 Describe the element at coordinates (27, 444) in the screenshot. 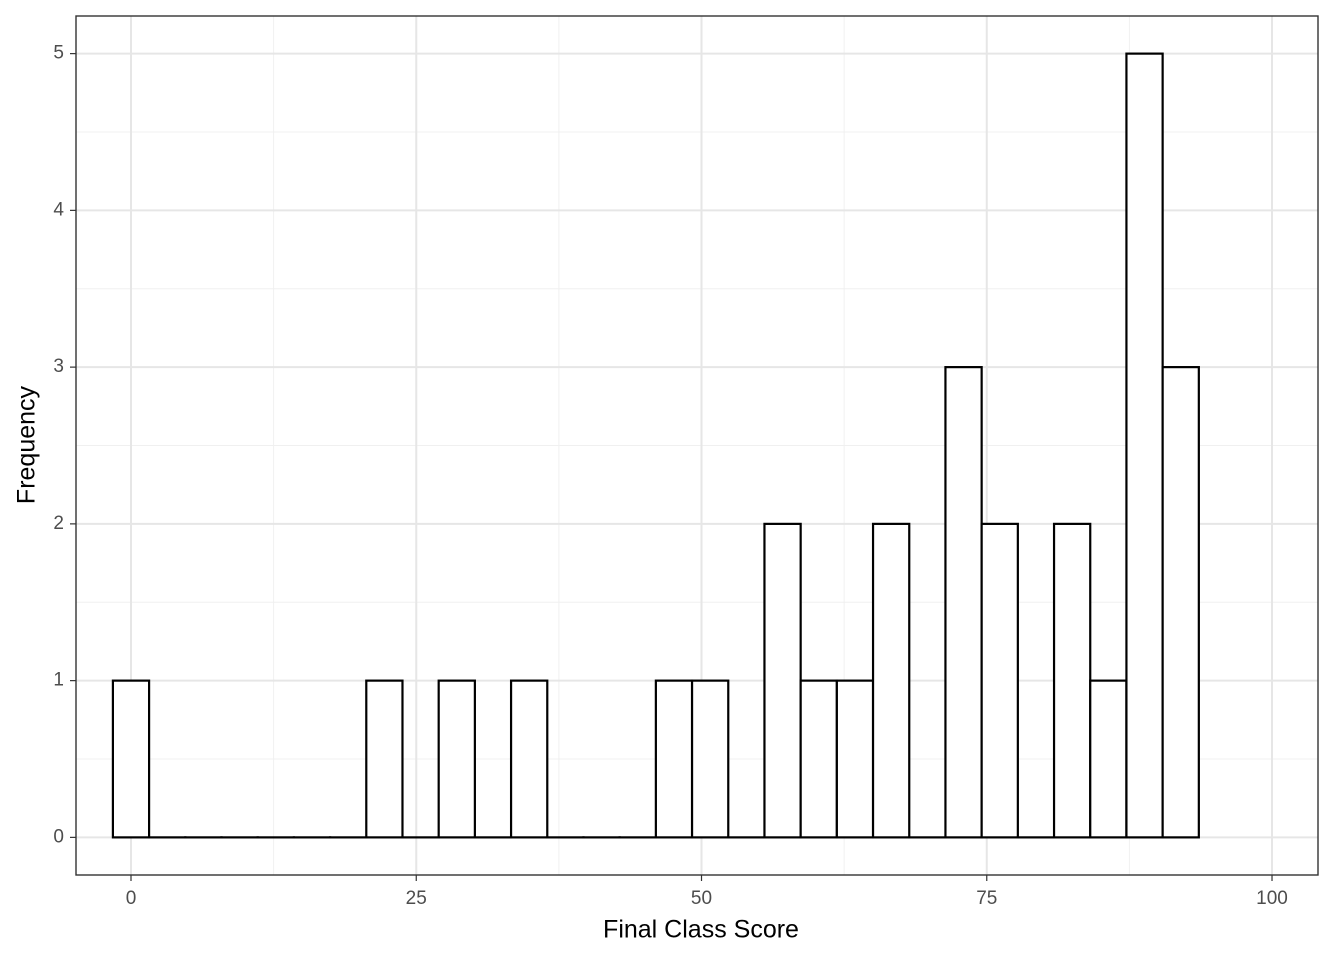

I see `y-axis-title: Frequency` at that location.